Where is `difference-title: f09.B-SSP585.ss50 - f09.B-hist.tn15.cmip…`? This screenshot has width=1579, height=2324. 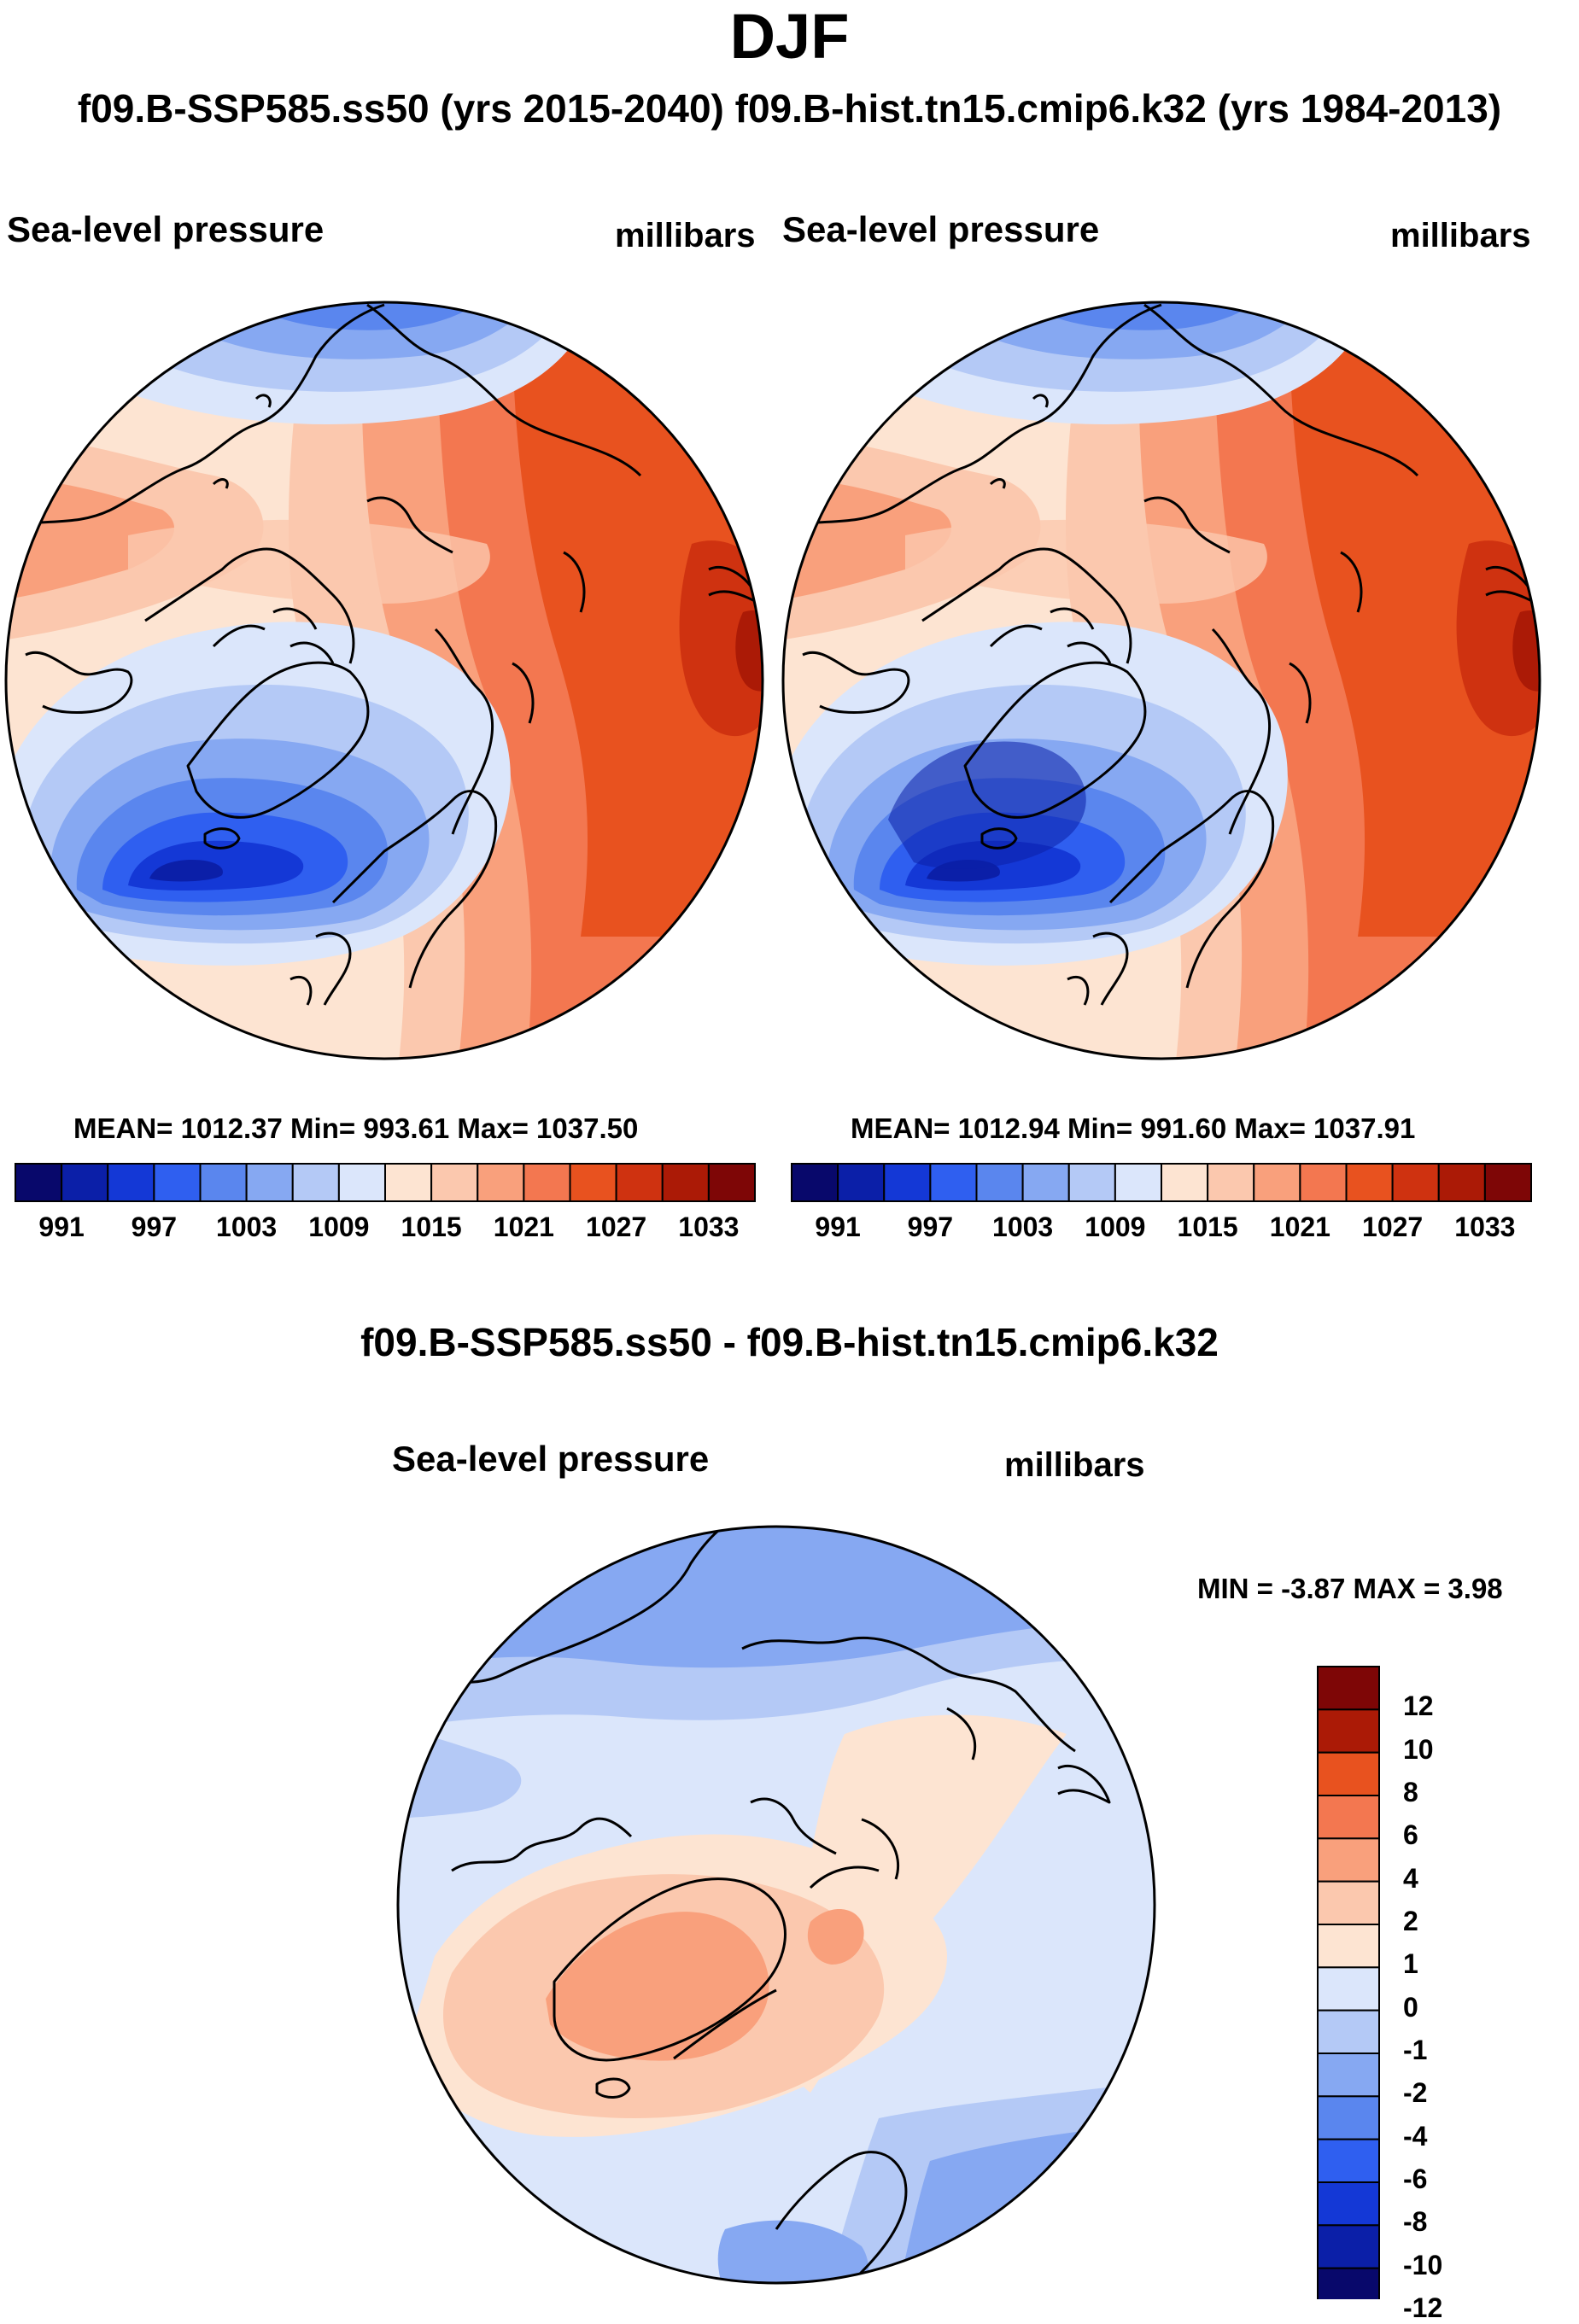
difference-title: f09.B-SSP585.ss50 - f09.B-hist.tn15.cmip… is located at coordinates (789, 1342).